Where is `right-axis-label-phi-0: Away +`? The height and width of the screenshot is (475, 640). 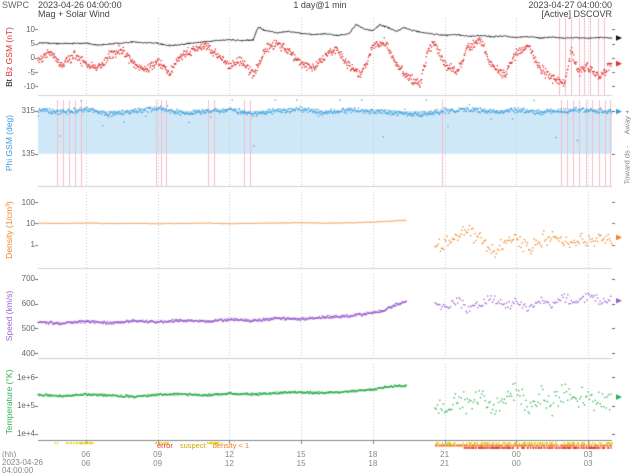
right-axis-label-phi-0: Away + is located at coordinates (627, 121).